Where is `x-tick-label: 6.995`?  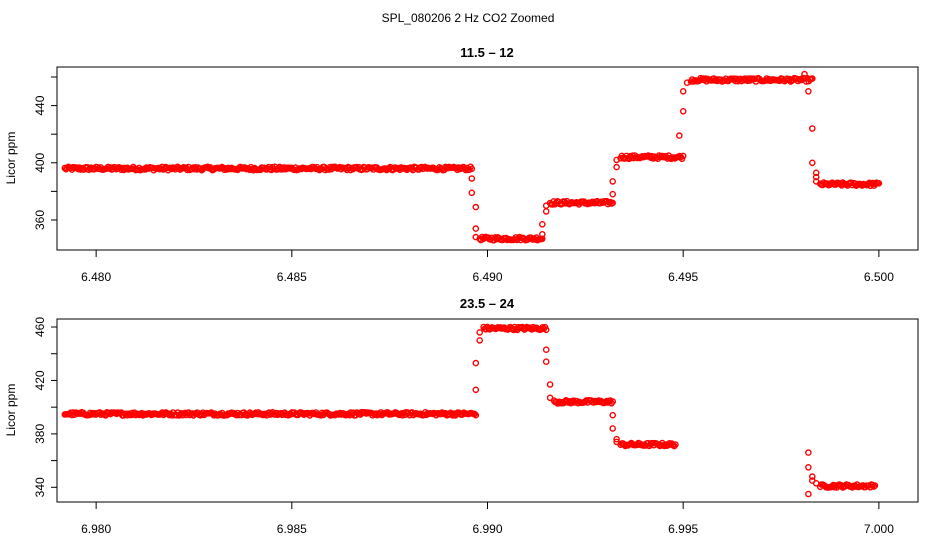 x-tick-label: 6.995 is located at coordinates (683, 529).